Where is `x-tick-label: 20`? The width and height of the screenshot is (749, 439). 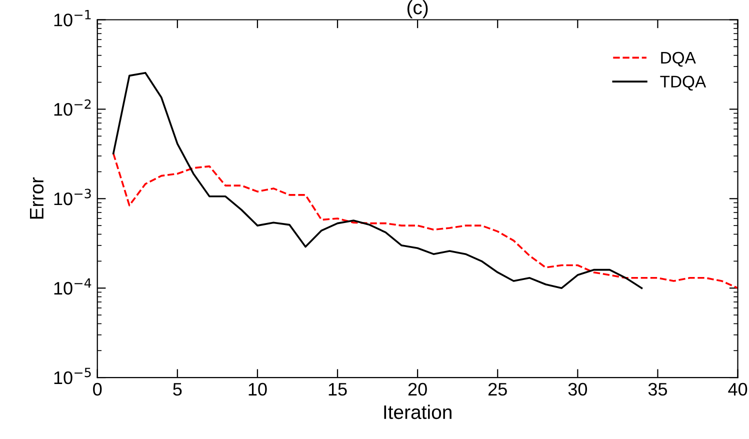
x-tick-label: 20 is located at coordinates (417, 389).